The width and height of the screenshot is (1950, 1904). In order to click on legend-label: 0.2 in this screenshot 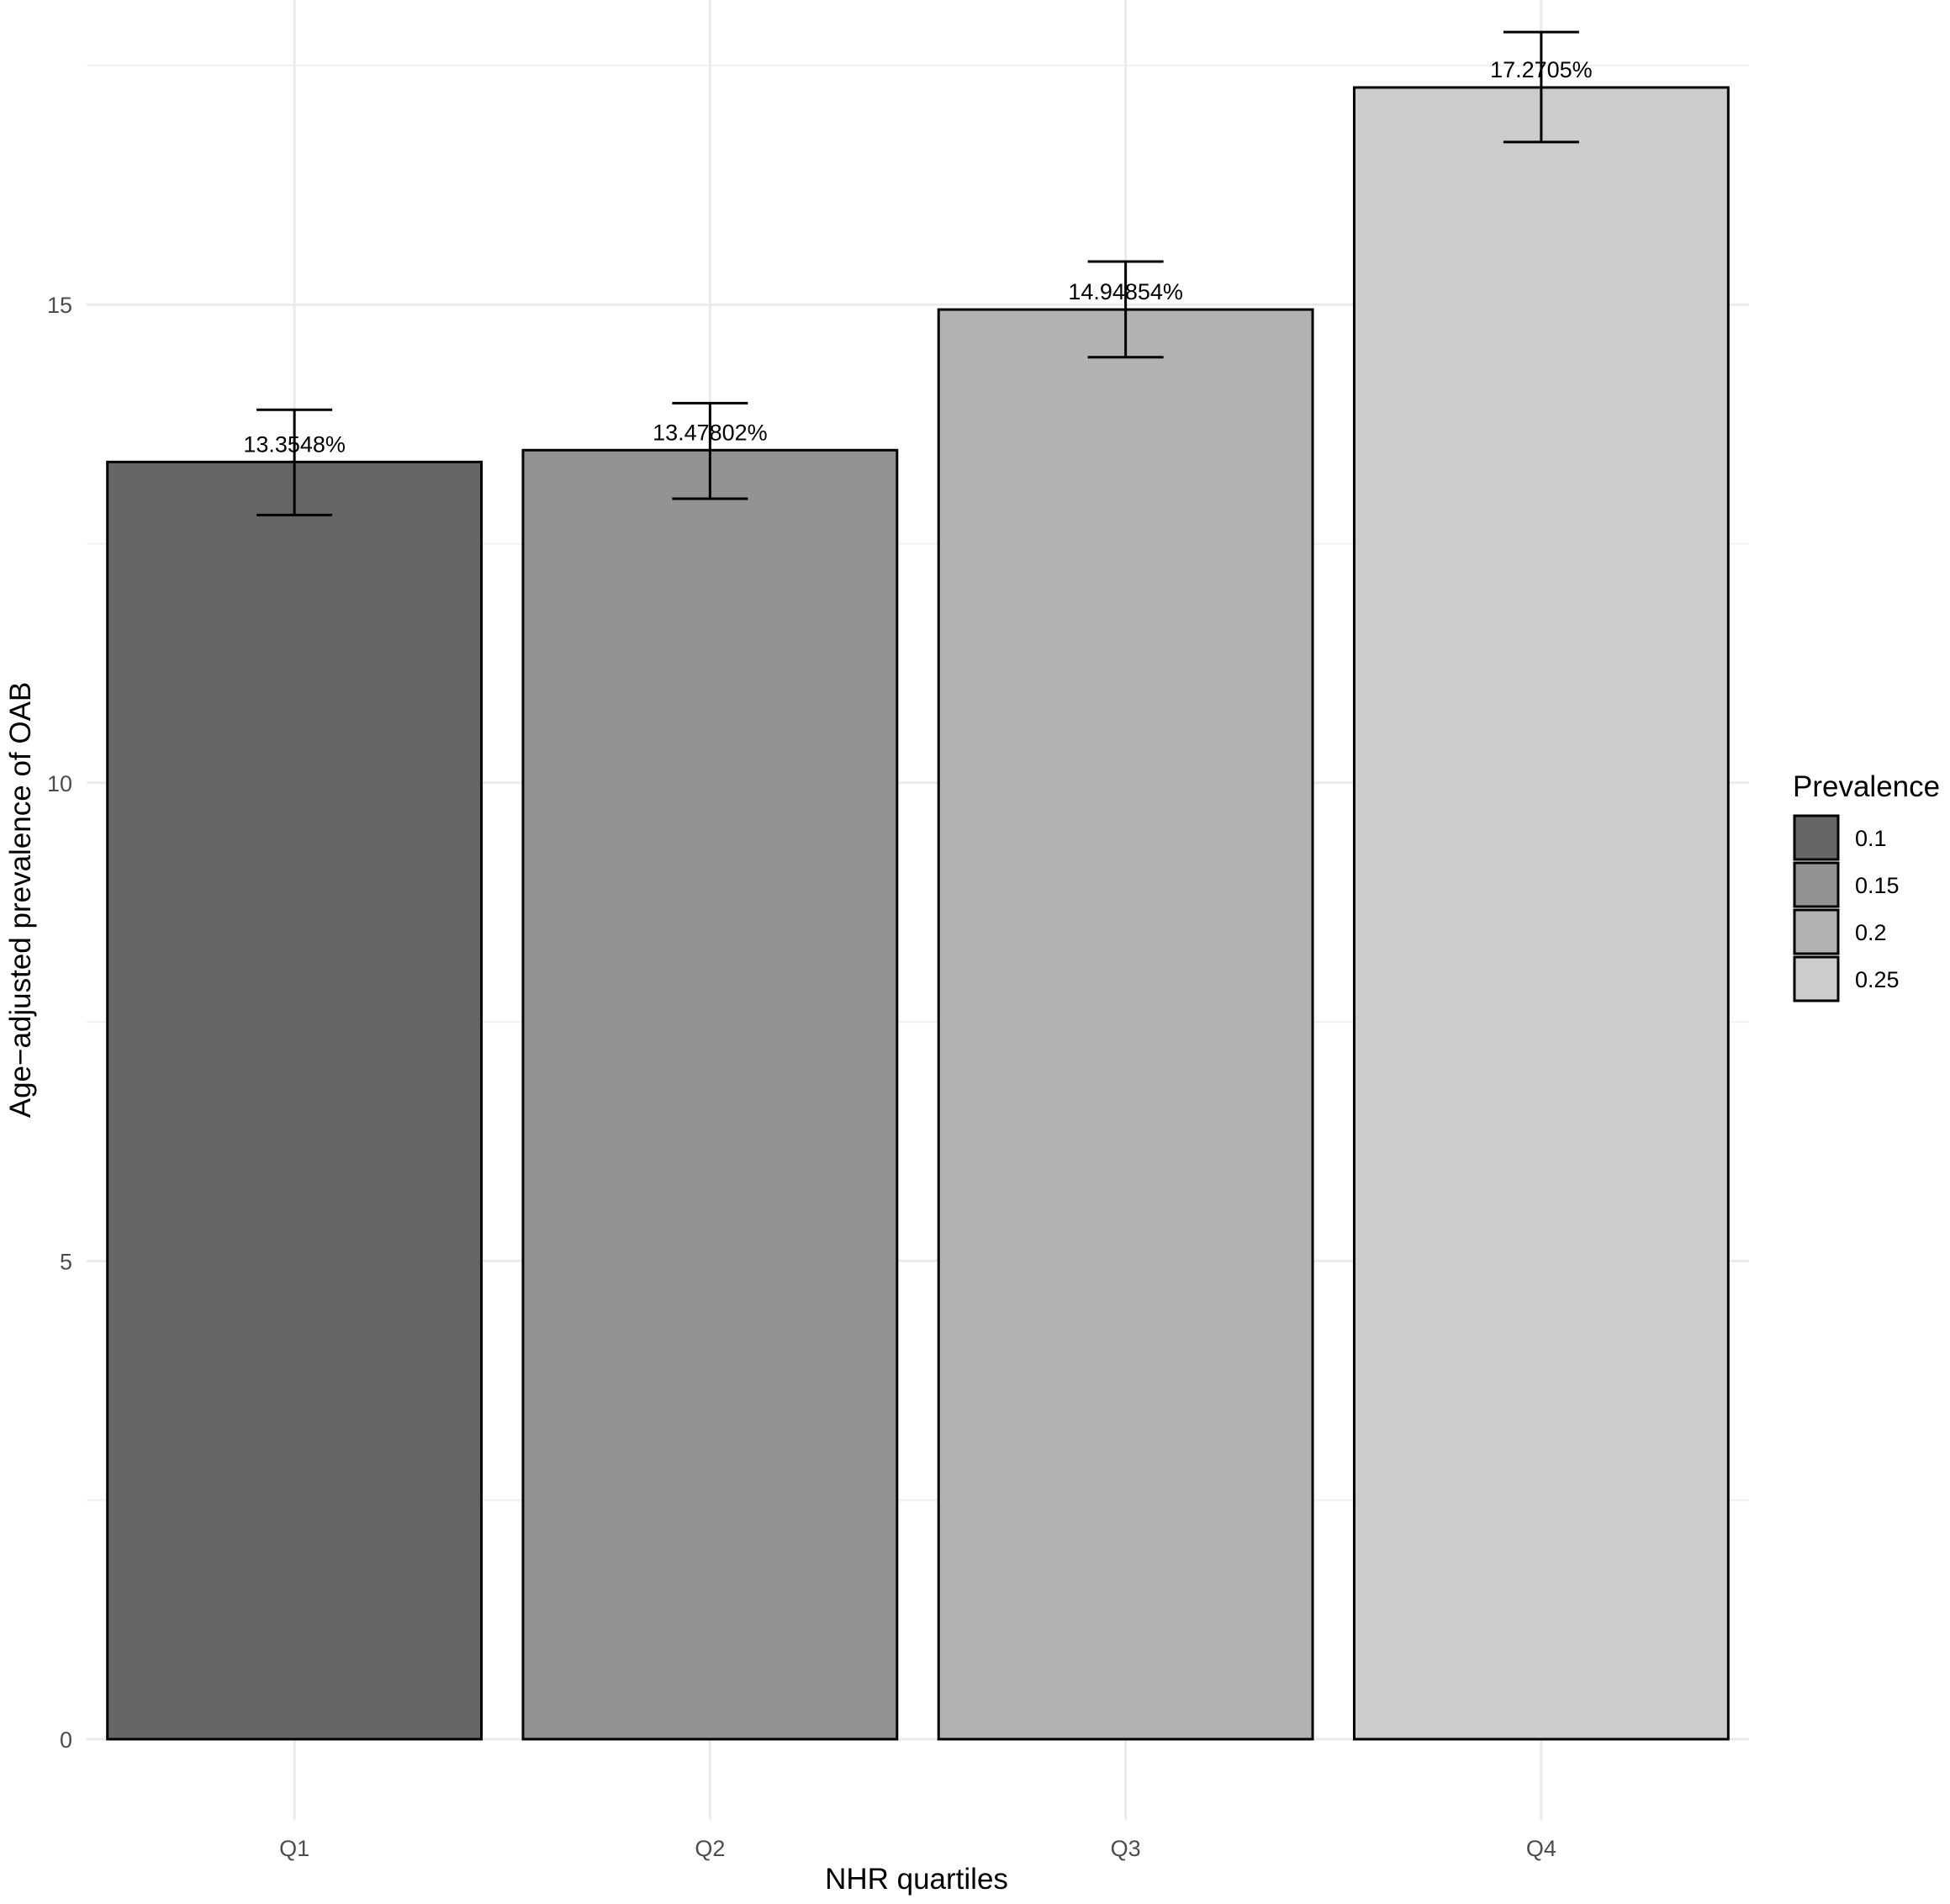, I will do `click(1871, 932)`.